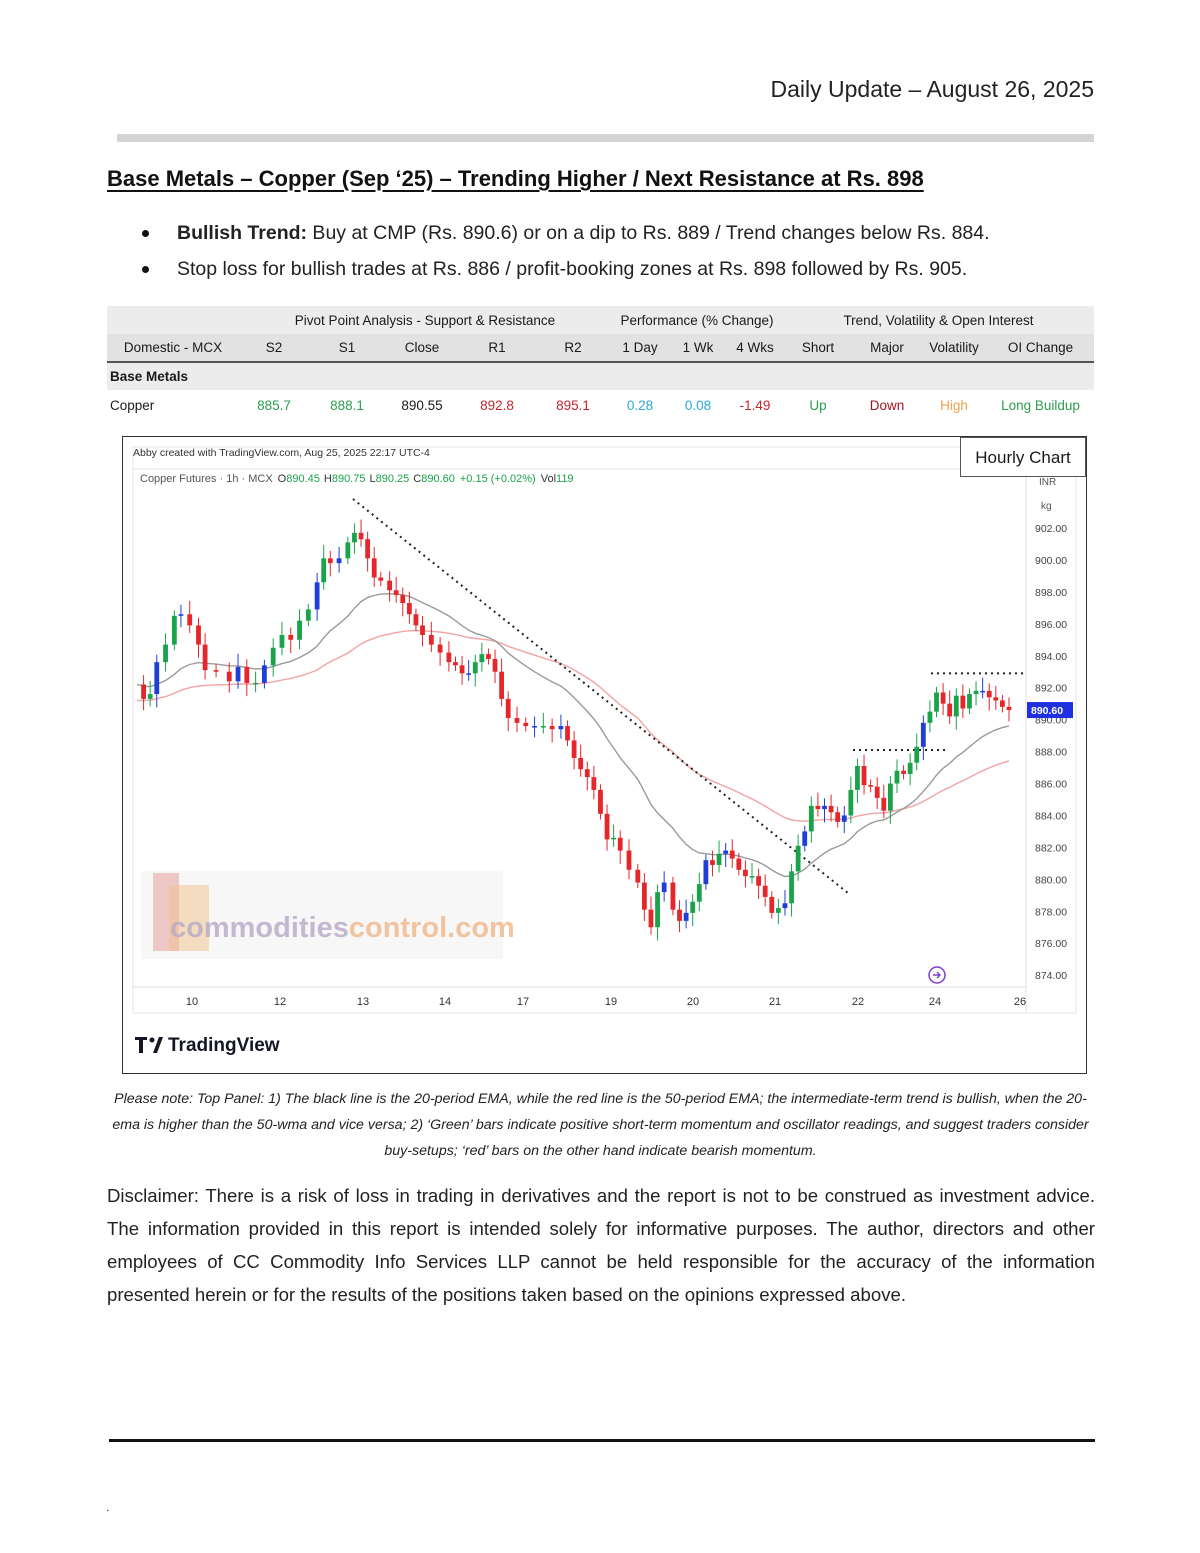 The image size is (1200, 1553). I want to click on cell-close: 890.55, so click(422, 405).